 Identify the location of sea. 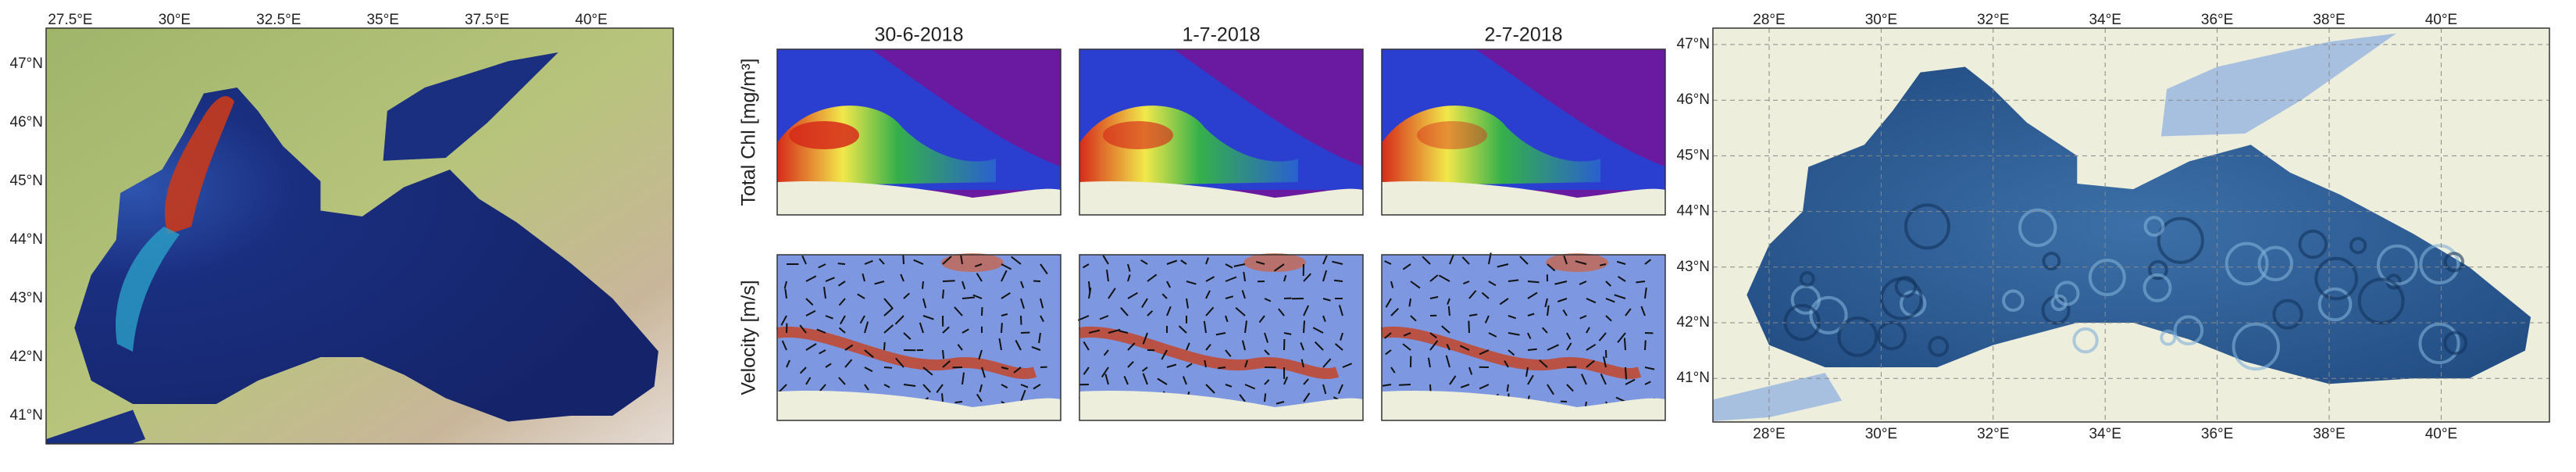
(470, 106).